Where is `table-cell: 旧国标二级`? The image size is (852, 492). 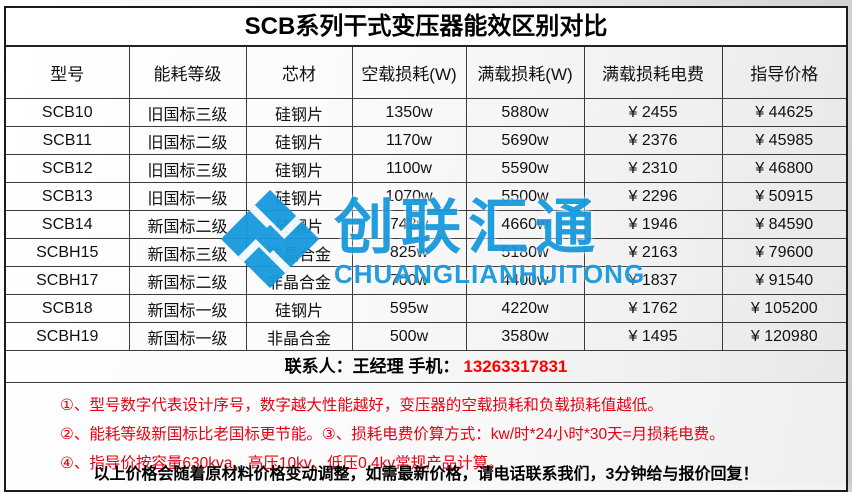
table-cell: 旧国标二级 is located at coordinates (187, 140).